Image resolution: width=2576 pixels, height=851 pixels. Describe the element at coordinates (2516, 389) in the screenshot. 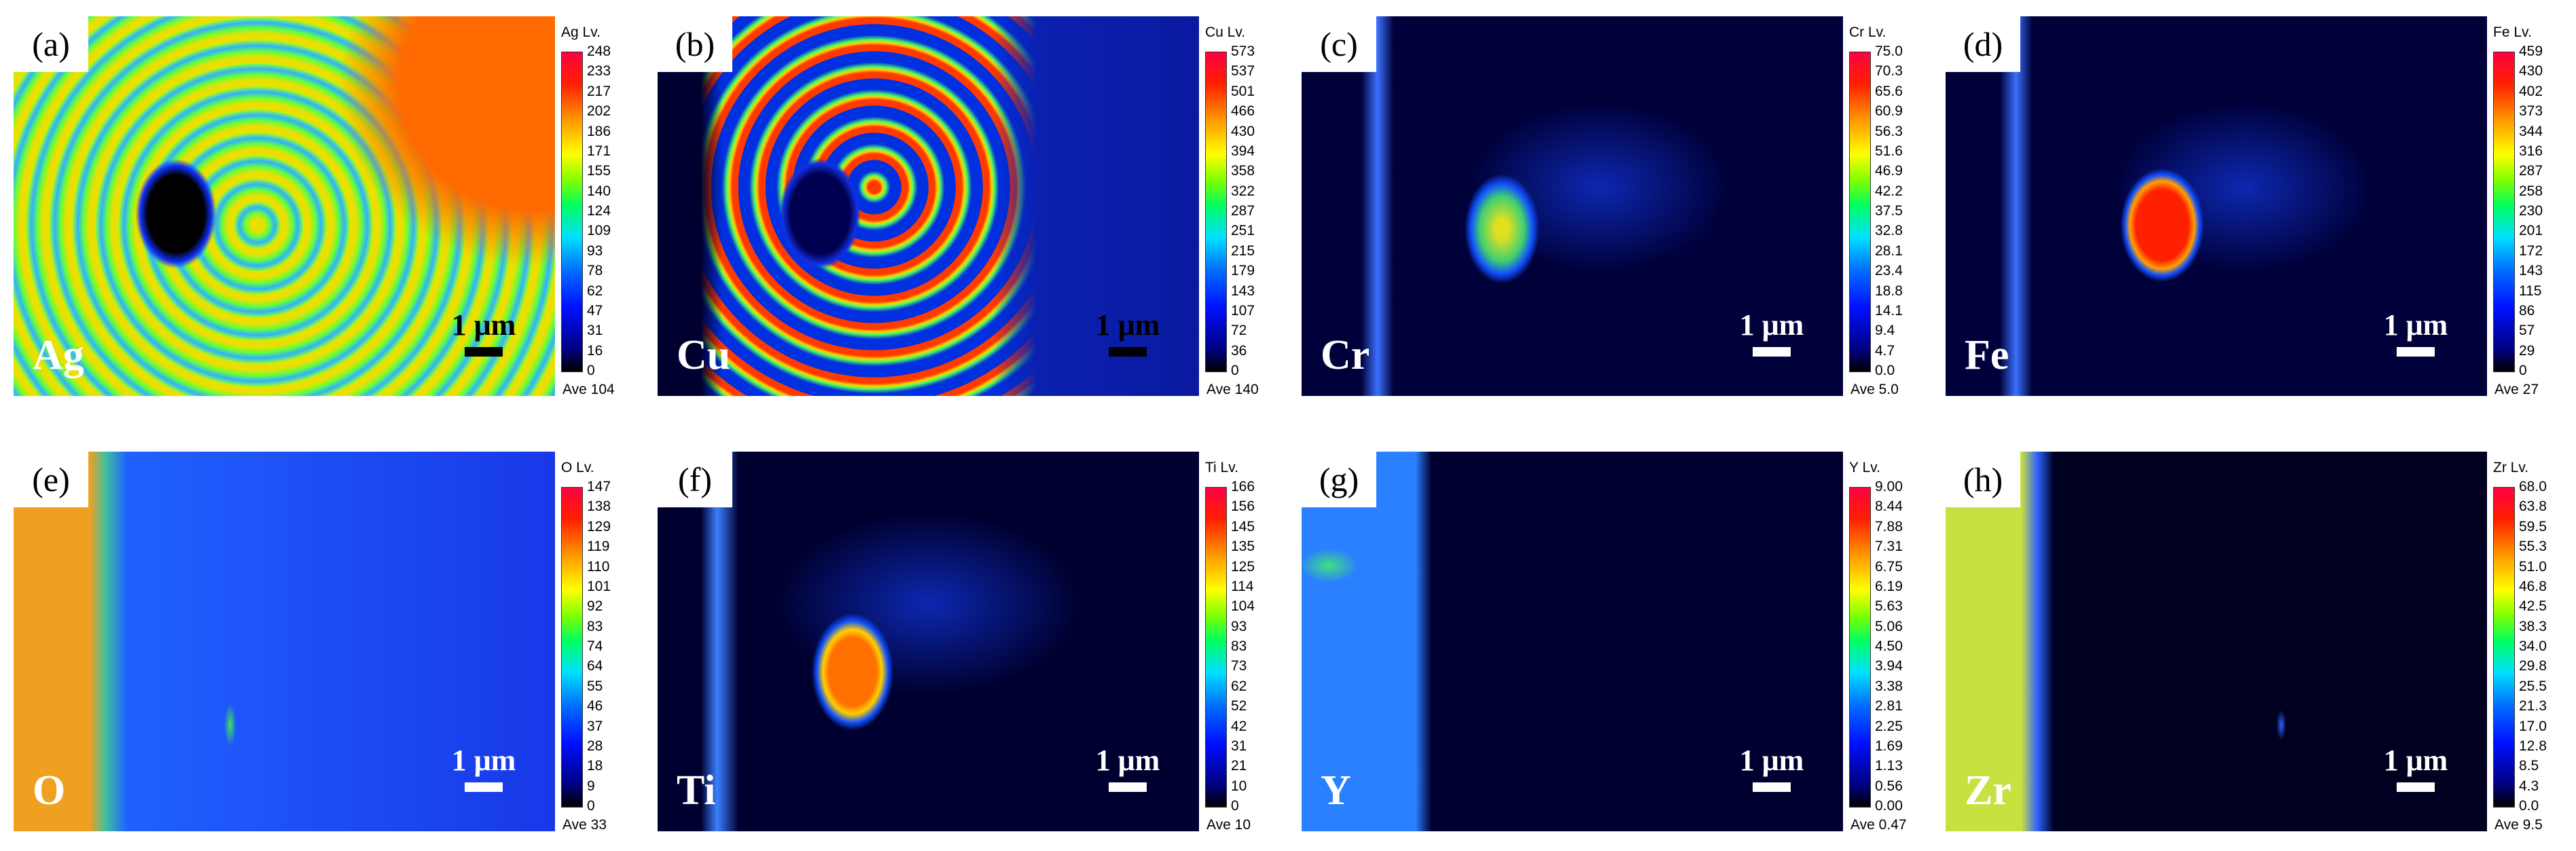

I see `average-label: Ave 27` at that location.